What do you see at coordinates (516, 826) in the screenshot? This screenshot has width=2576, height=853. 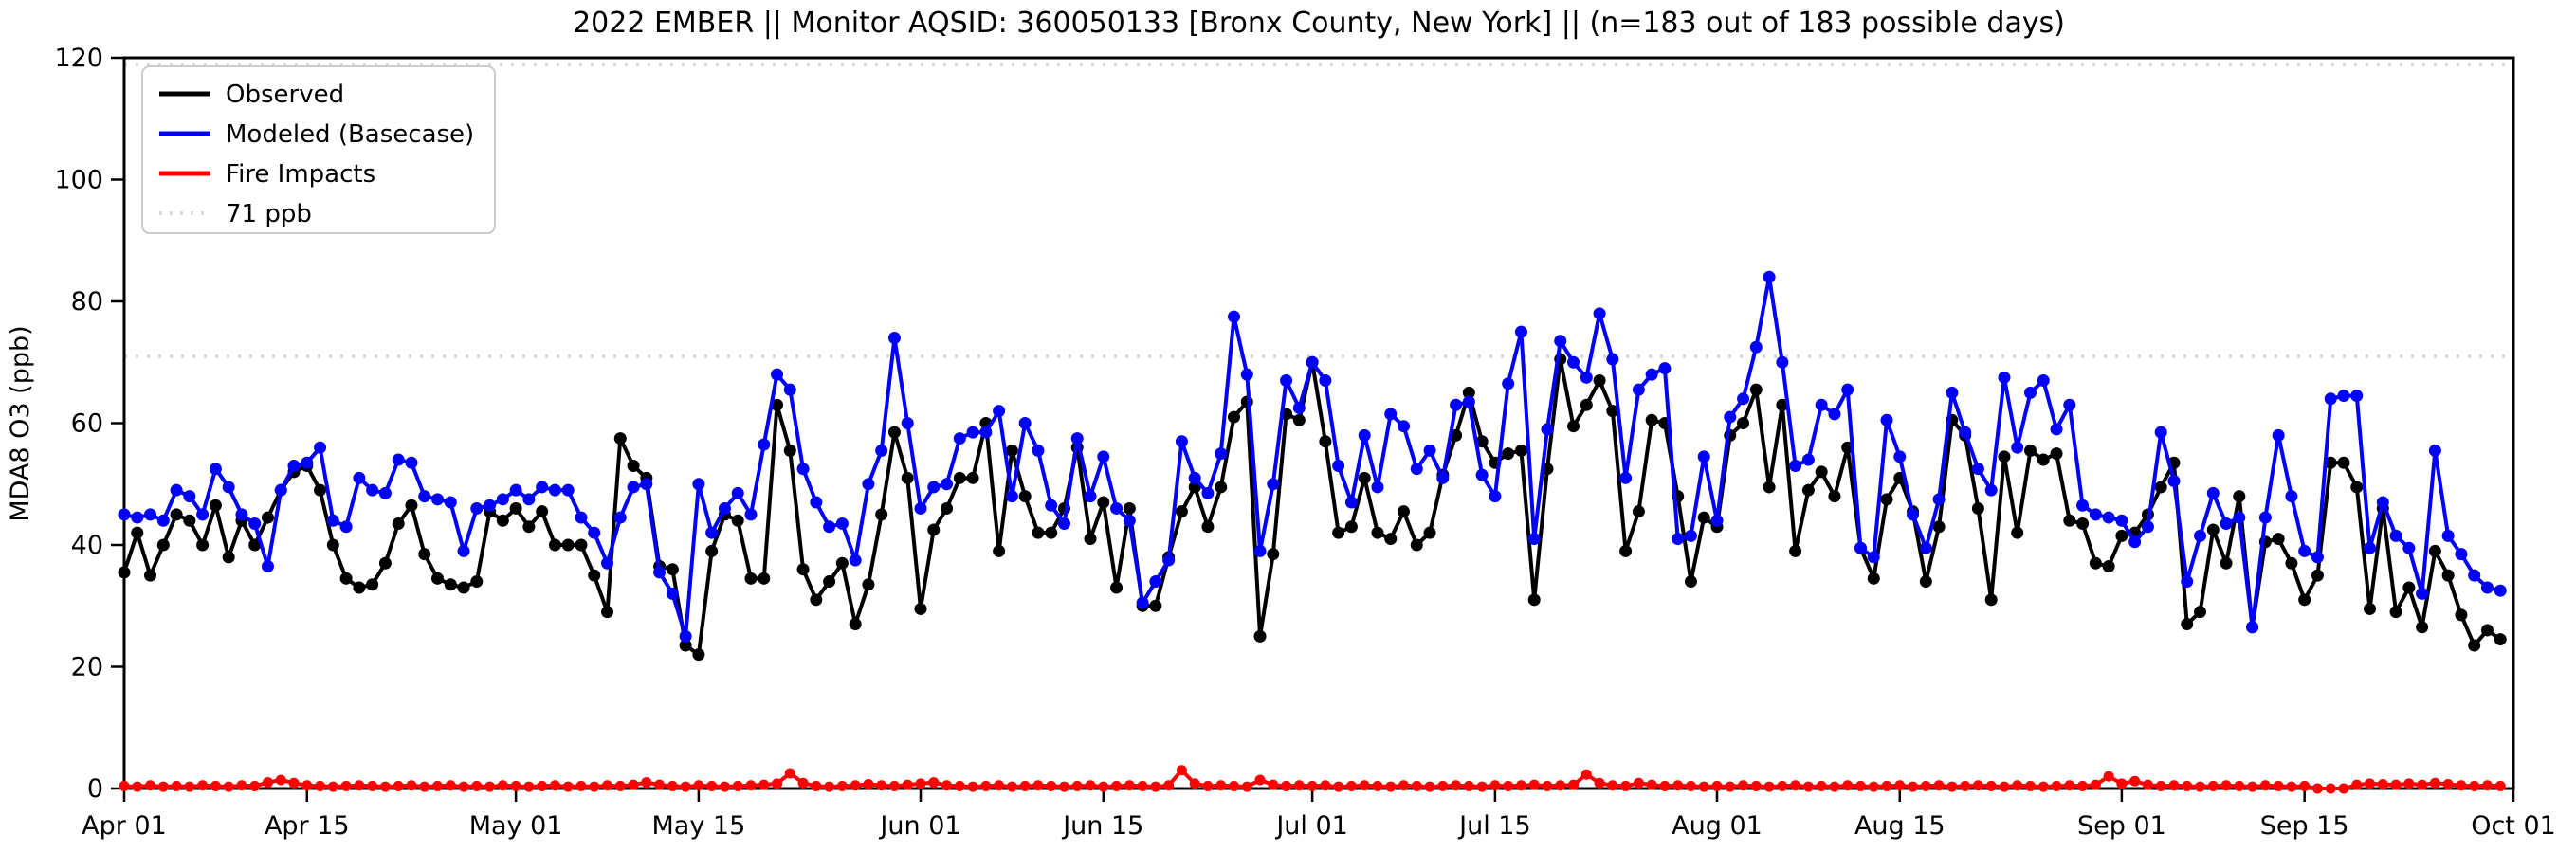 I see `x-tick-label: May 01` at bounding box center [516, 826].